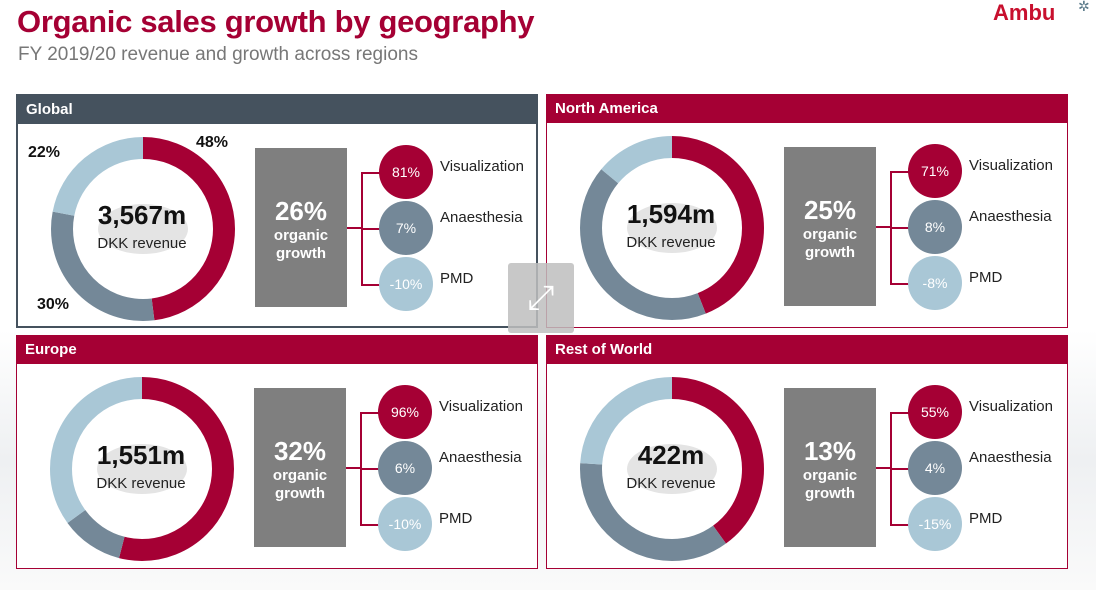 The height and width of the screenshot is (590, 1096). What do you see at coordinates (671, 455) in the screenshot?
I see `revenue-value: 422m` at bounding box center [671, 455].